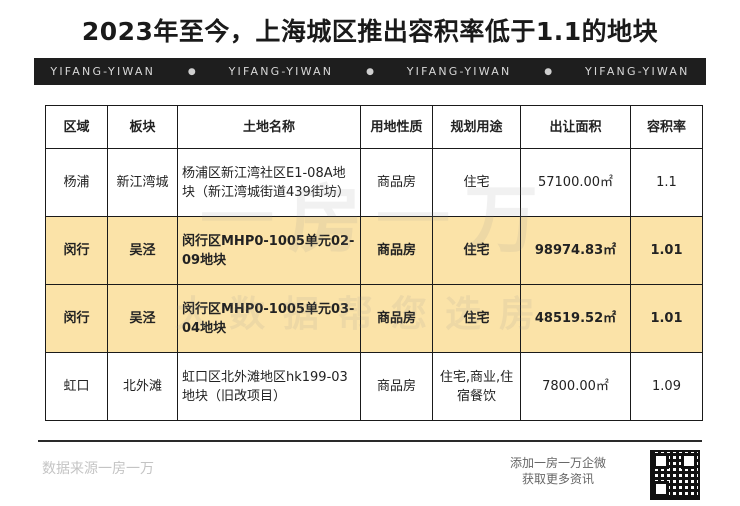  I want to click on footer-divider, so click(370, 441).